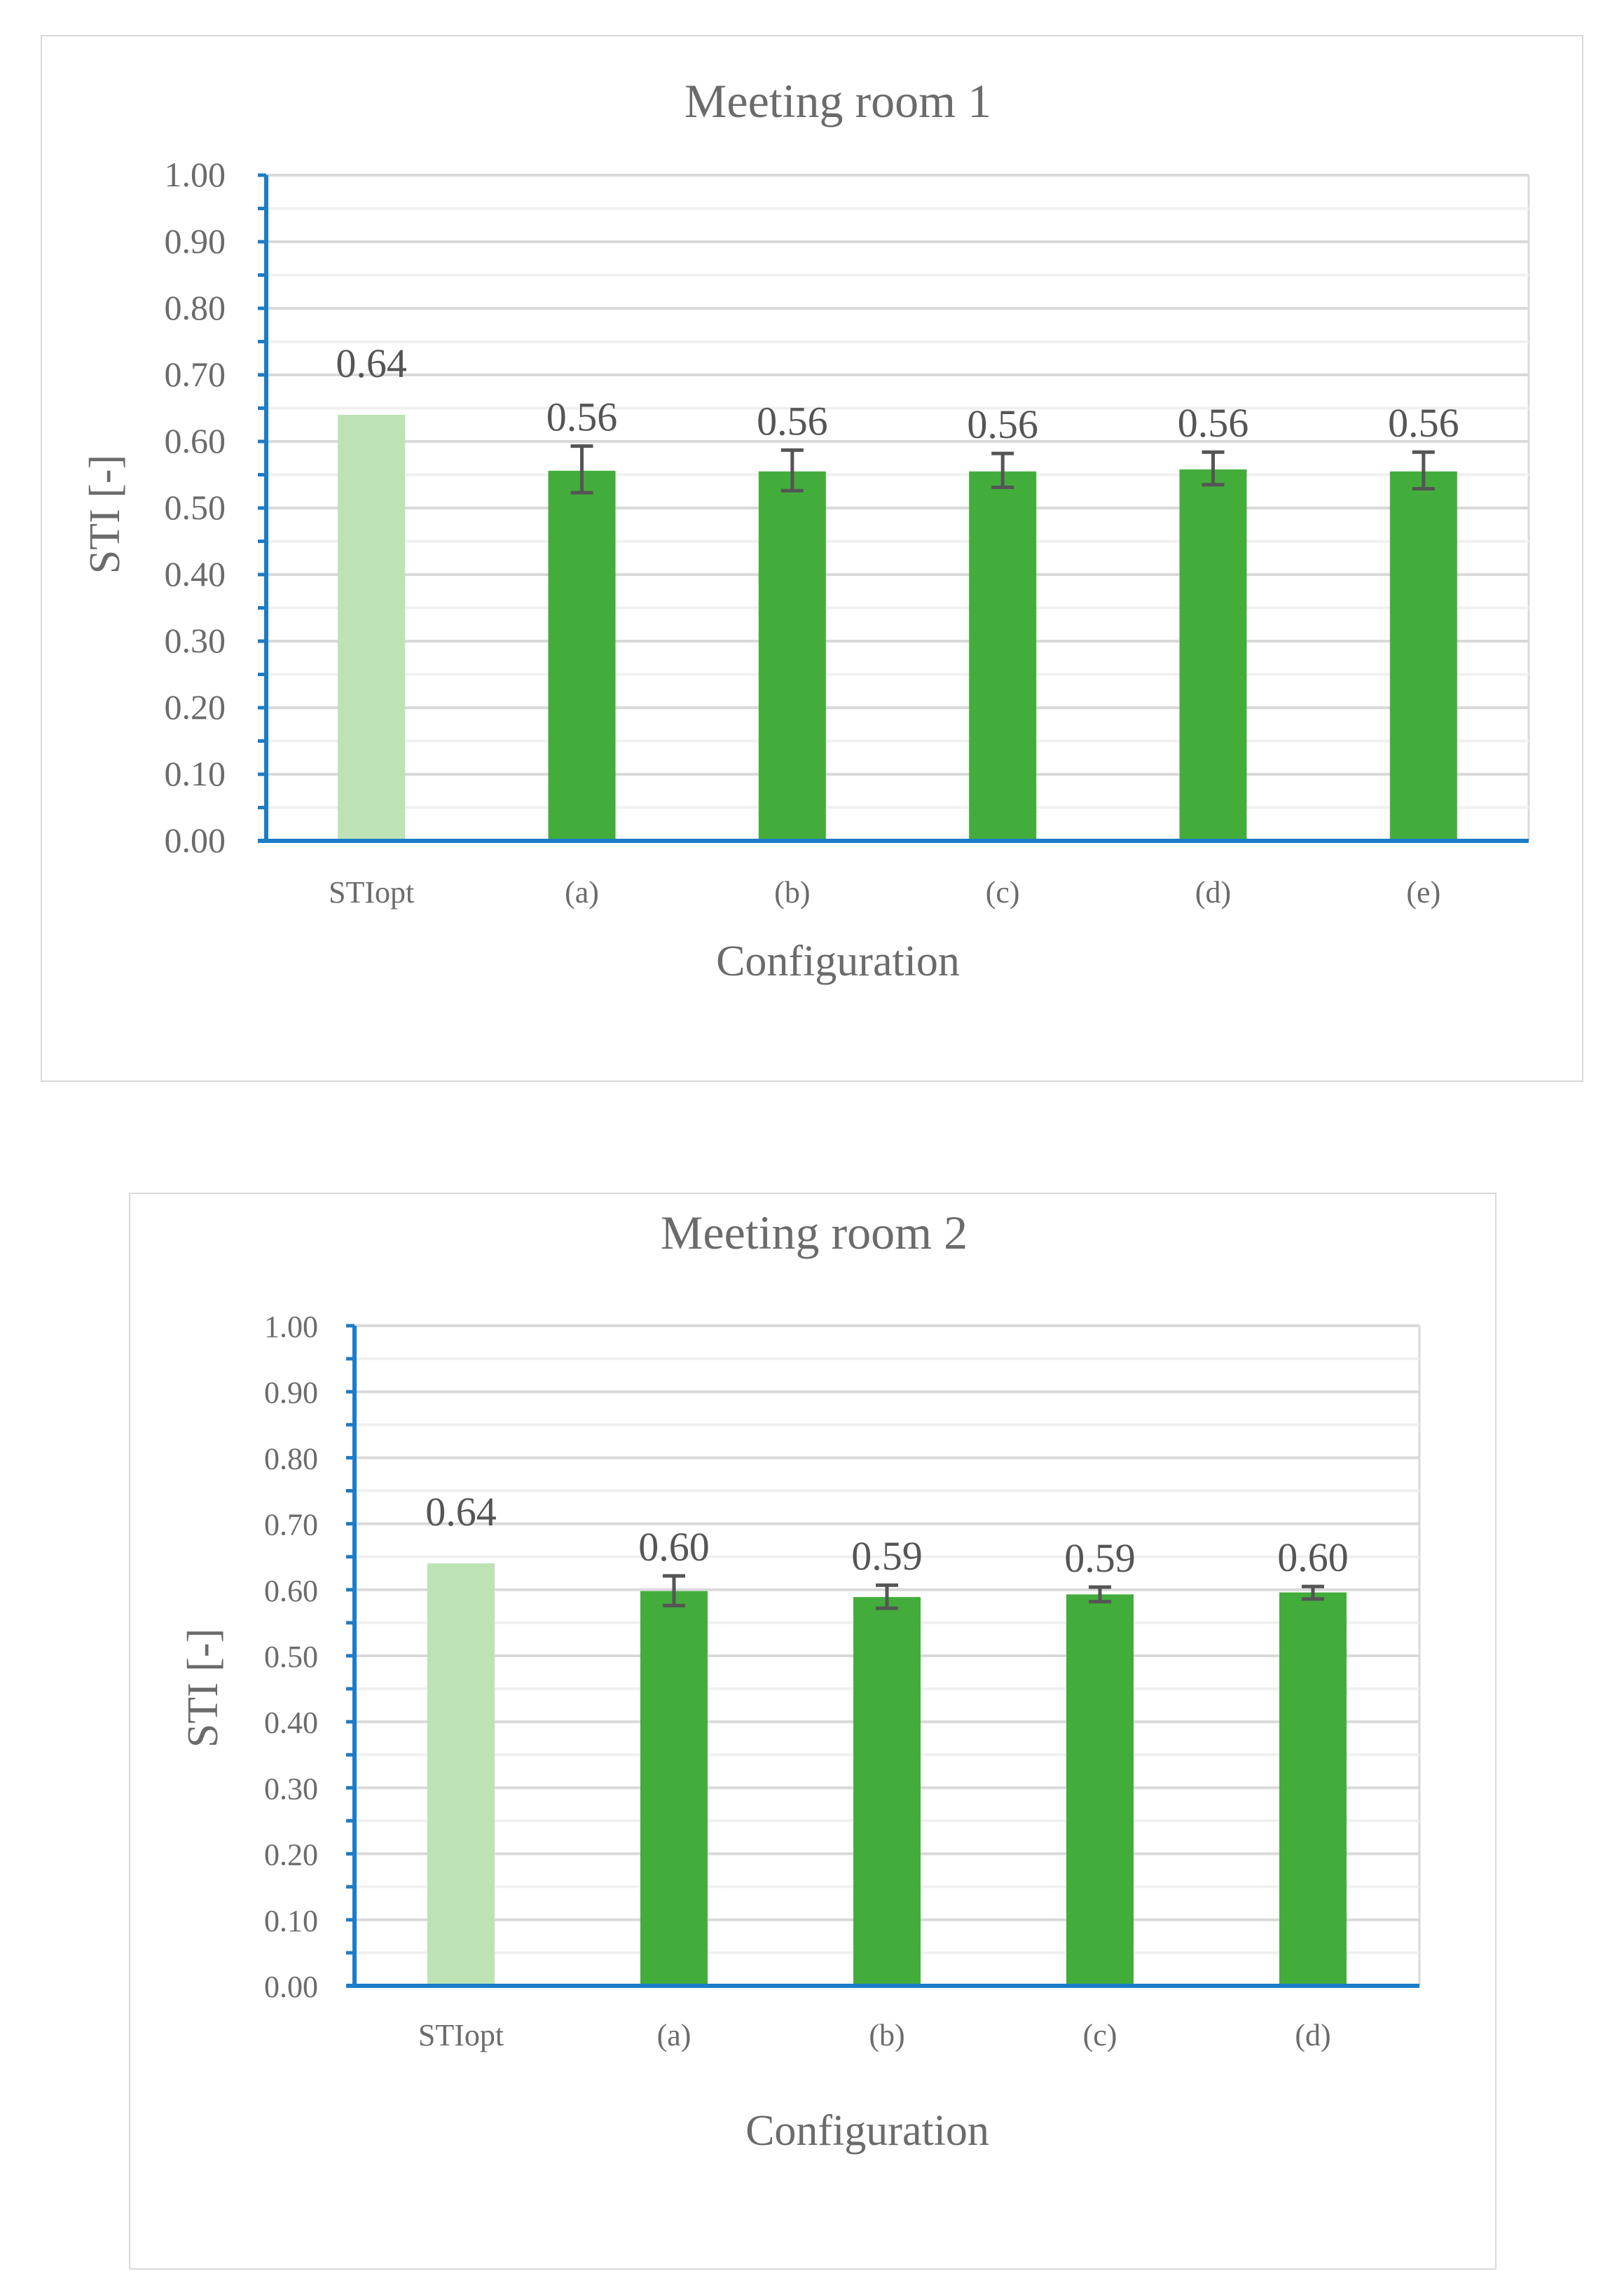 Image resolution: width=1624 pixels, height=2271 pixels. What do you see at coordinates (1423, 892) in the screenshot?
I see `x-tick-label: (e)` at bounding box center [1423, 892].